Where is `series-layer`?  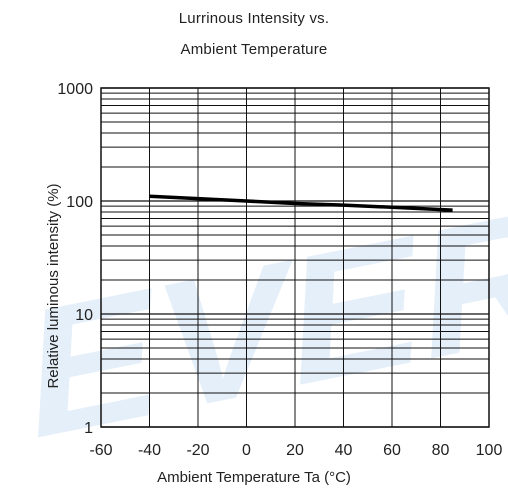
series-layer is located at coordinates (301, 203).